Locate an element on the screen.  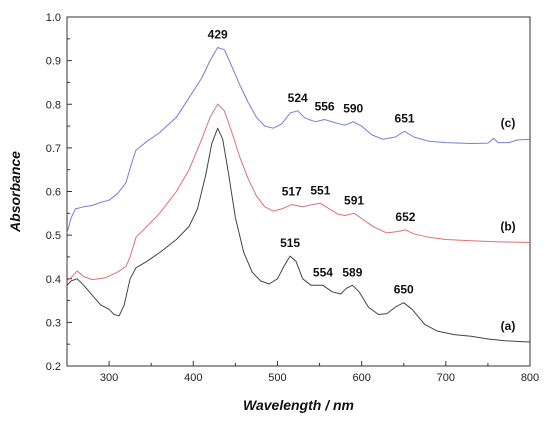
y-axis: 0.2 0.3 0.4 0.5 0.6 0.7 0.8 0.9 1.0 is located at coordinates (59, 192).